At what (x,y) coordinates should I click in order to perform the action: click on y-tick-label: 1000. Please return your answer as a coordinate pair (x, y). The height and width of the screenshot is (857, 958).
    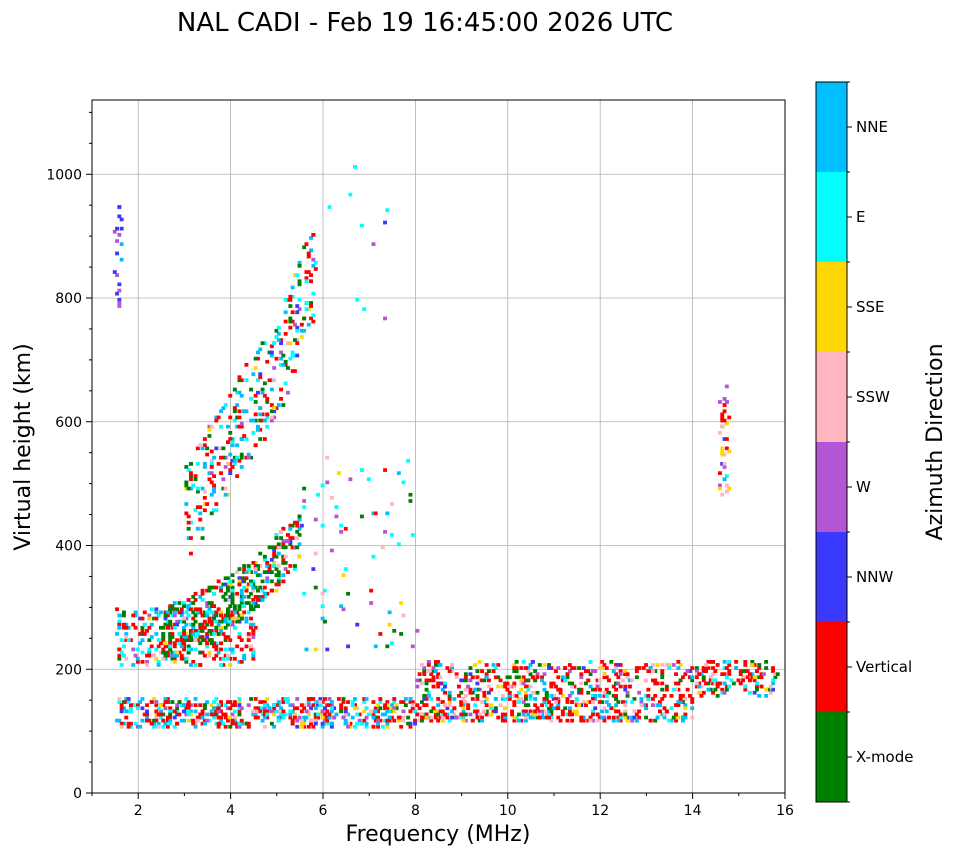
    Looking at the image, I should click on (64, 175).